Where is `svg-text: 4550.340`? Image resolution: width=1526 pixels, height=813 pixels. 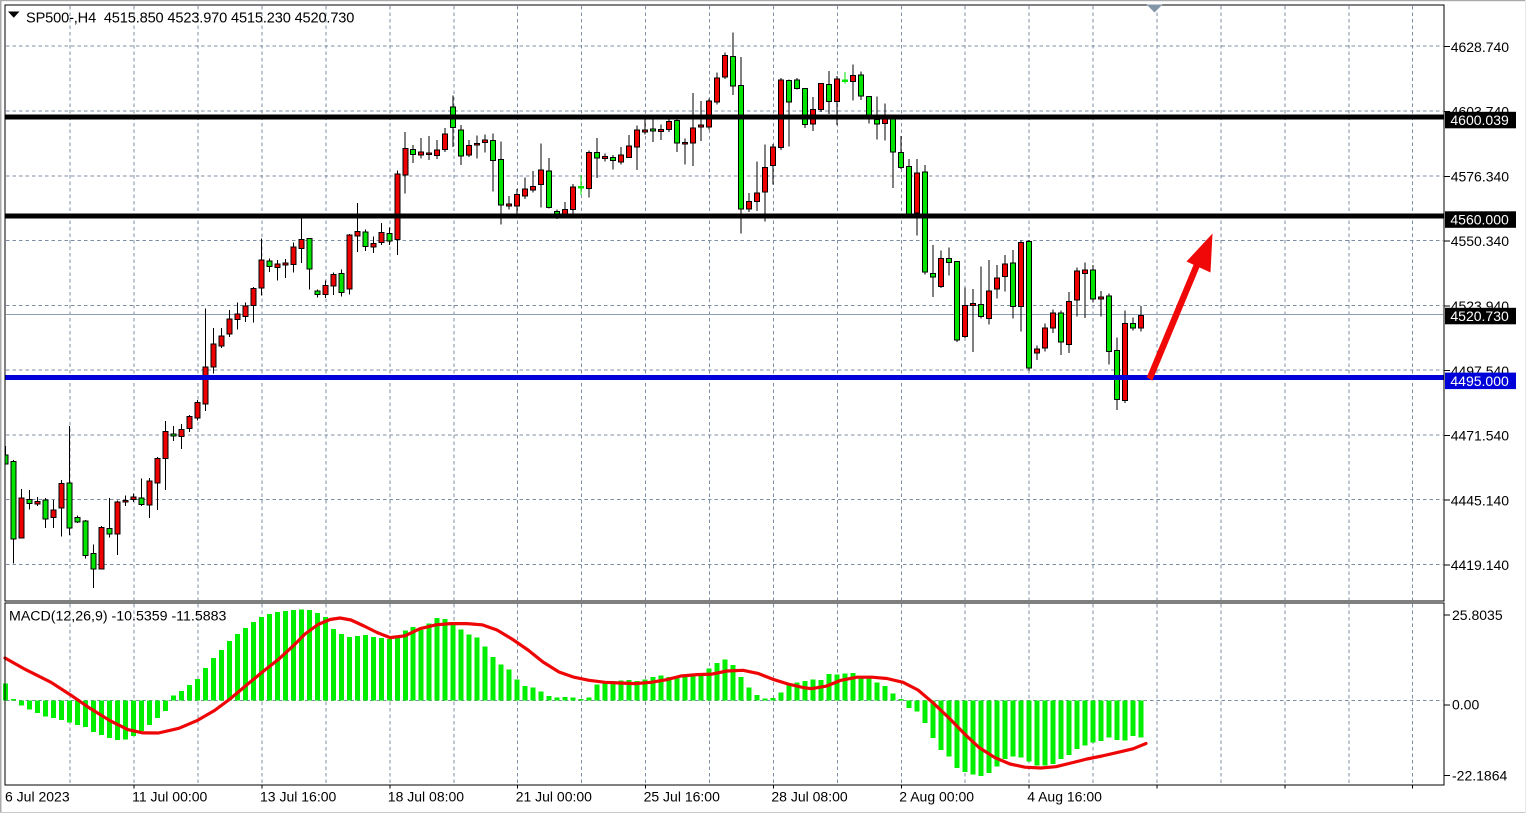
svg-text: 4550.340 is located at coordinates (1480, 241).